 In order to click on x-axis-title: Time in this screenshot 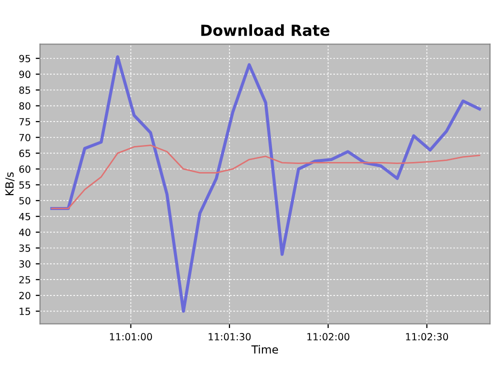, I will do `click(264, 349)`.